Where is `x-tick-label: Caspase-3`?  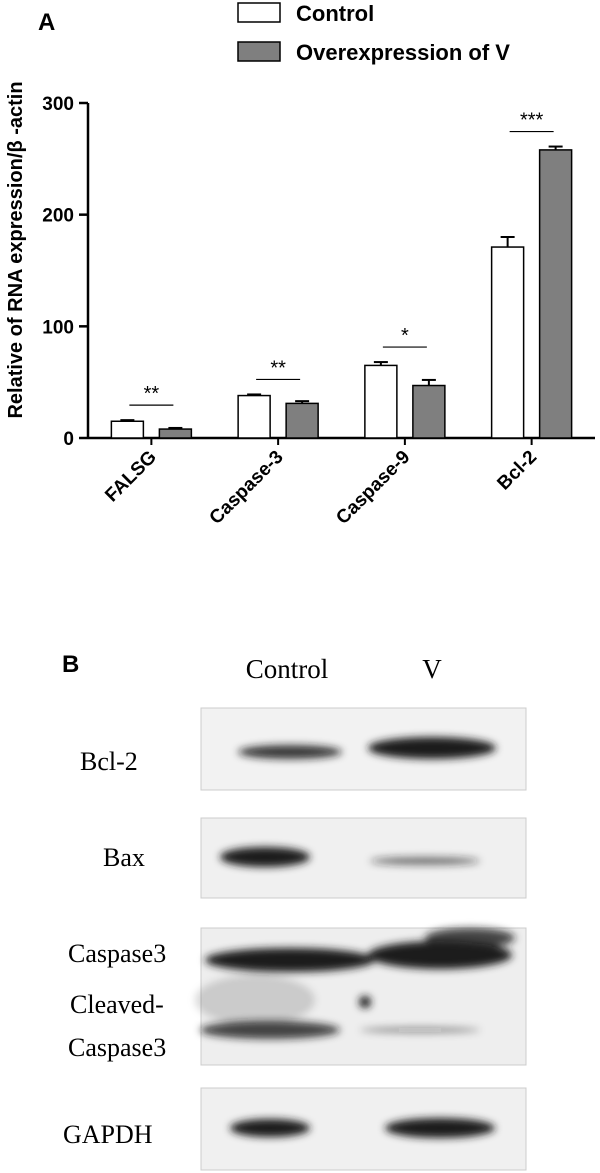 x-tick-label: Caspase-3 is located at coordinates (247, 488).